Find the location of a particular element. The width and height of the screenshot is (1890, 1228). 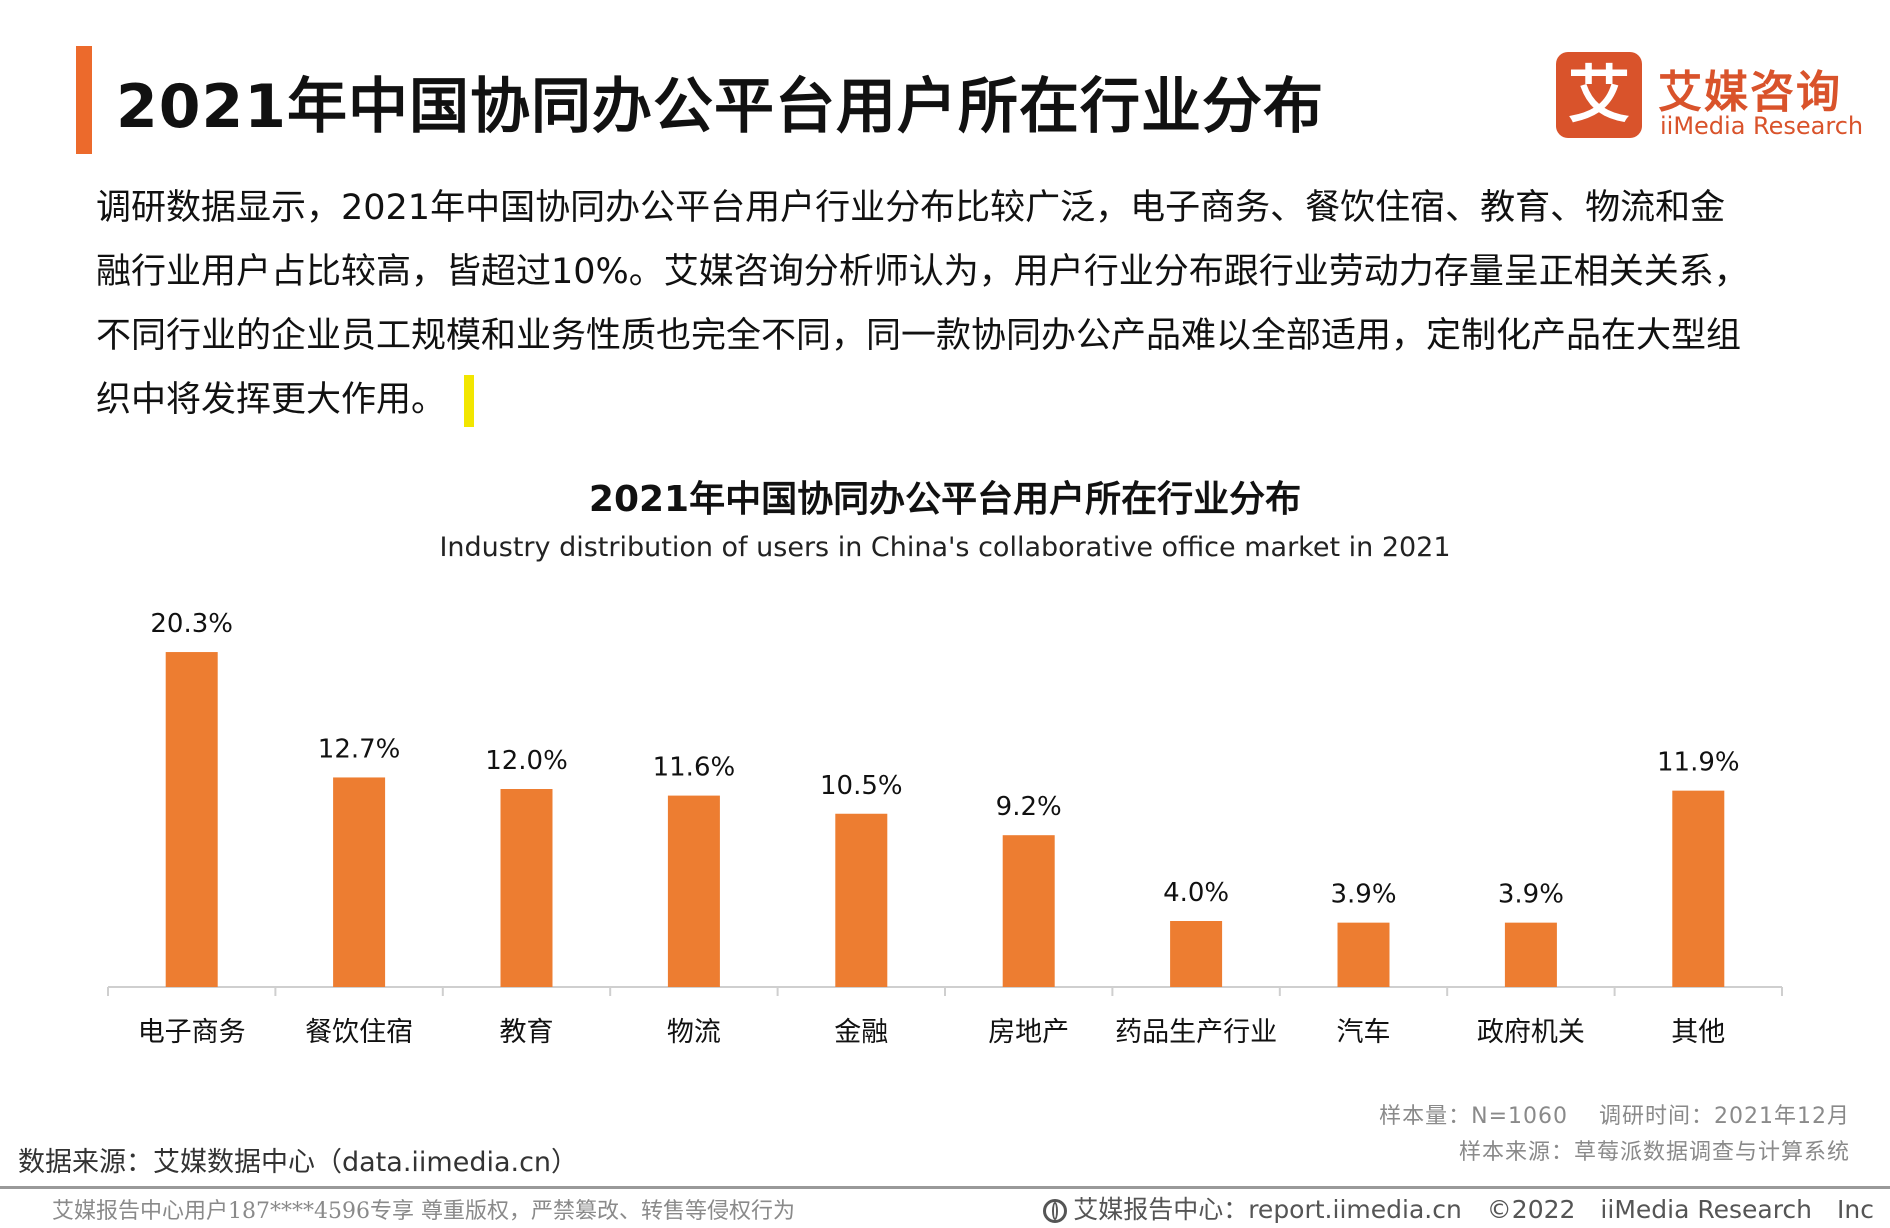

data-source: 数据来源：艾媒数据中心（data.iimedia.cn） is located at coordinates (298, 1162).